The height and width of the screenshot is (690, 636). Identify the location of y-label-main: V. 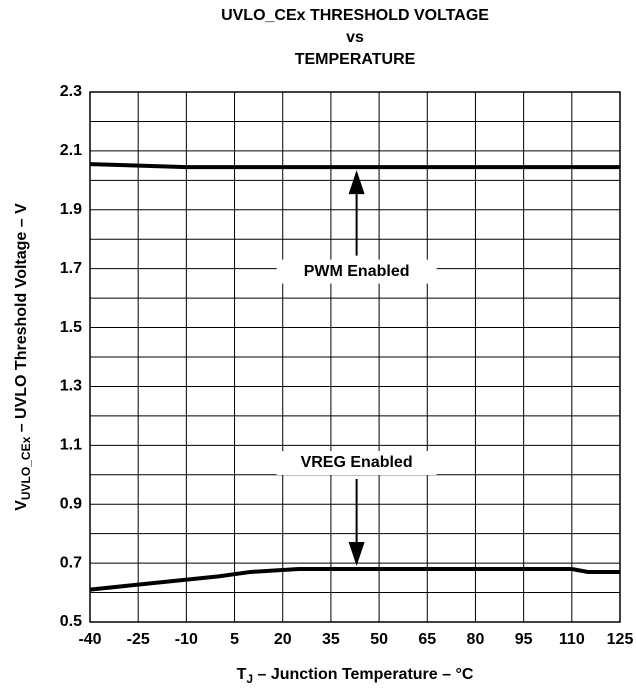
(21, 505).